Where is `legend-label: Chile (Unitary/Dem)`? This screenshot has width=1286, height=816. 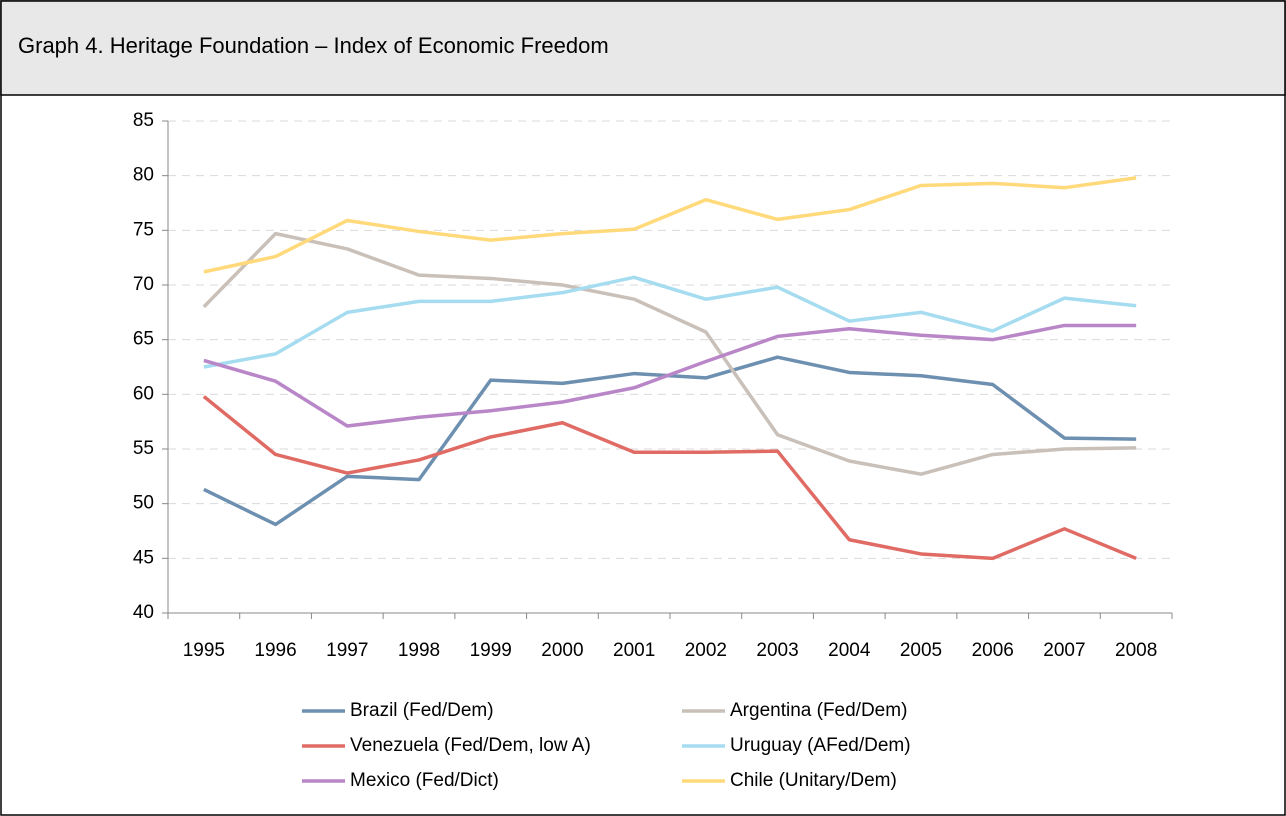 legend-label: Chile (Unitary/Dem) is located at coordinates (813, 780).